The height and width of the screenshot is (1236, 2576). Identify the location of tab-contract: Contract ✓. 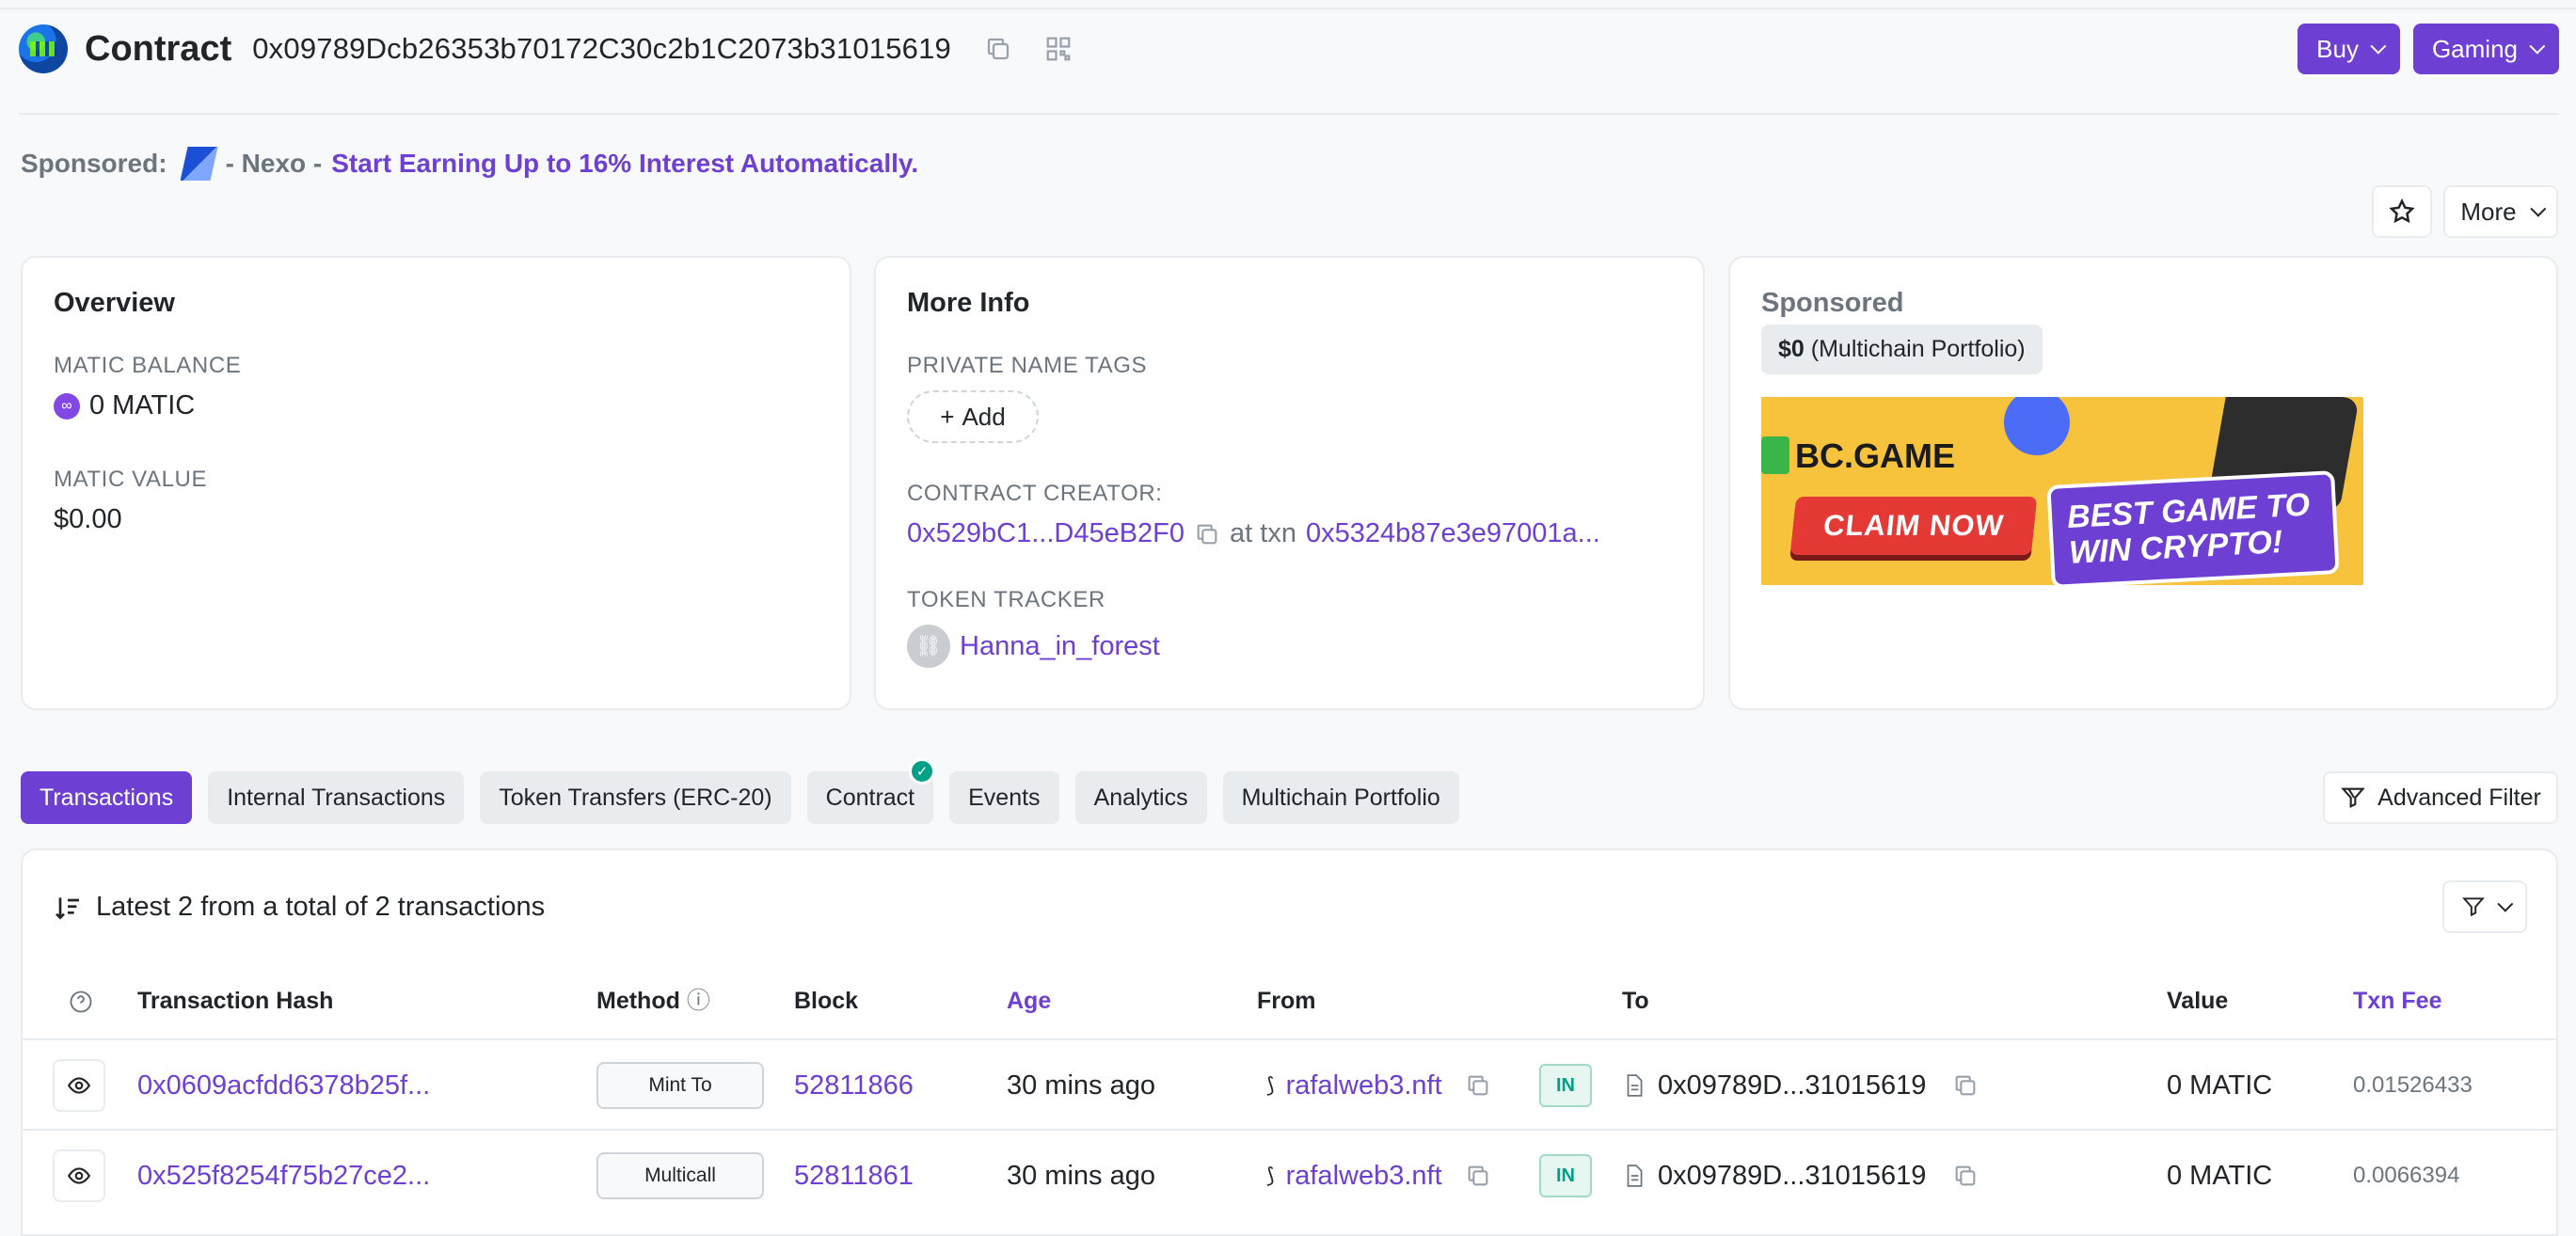
(871, 791).